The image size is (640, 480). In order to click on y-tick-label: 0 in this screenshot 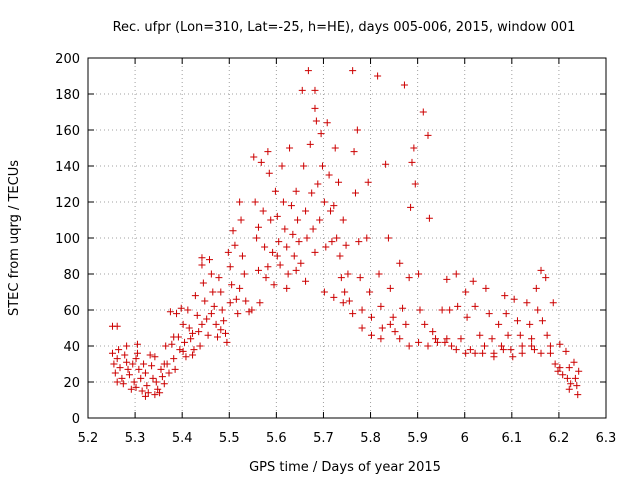, I will do `click(76, 419)`.